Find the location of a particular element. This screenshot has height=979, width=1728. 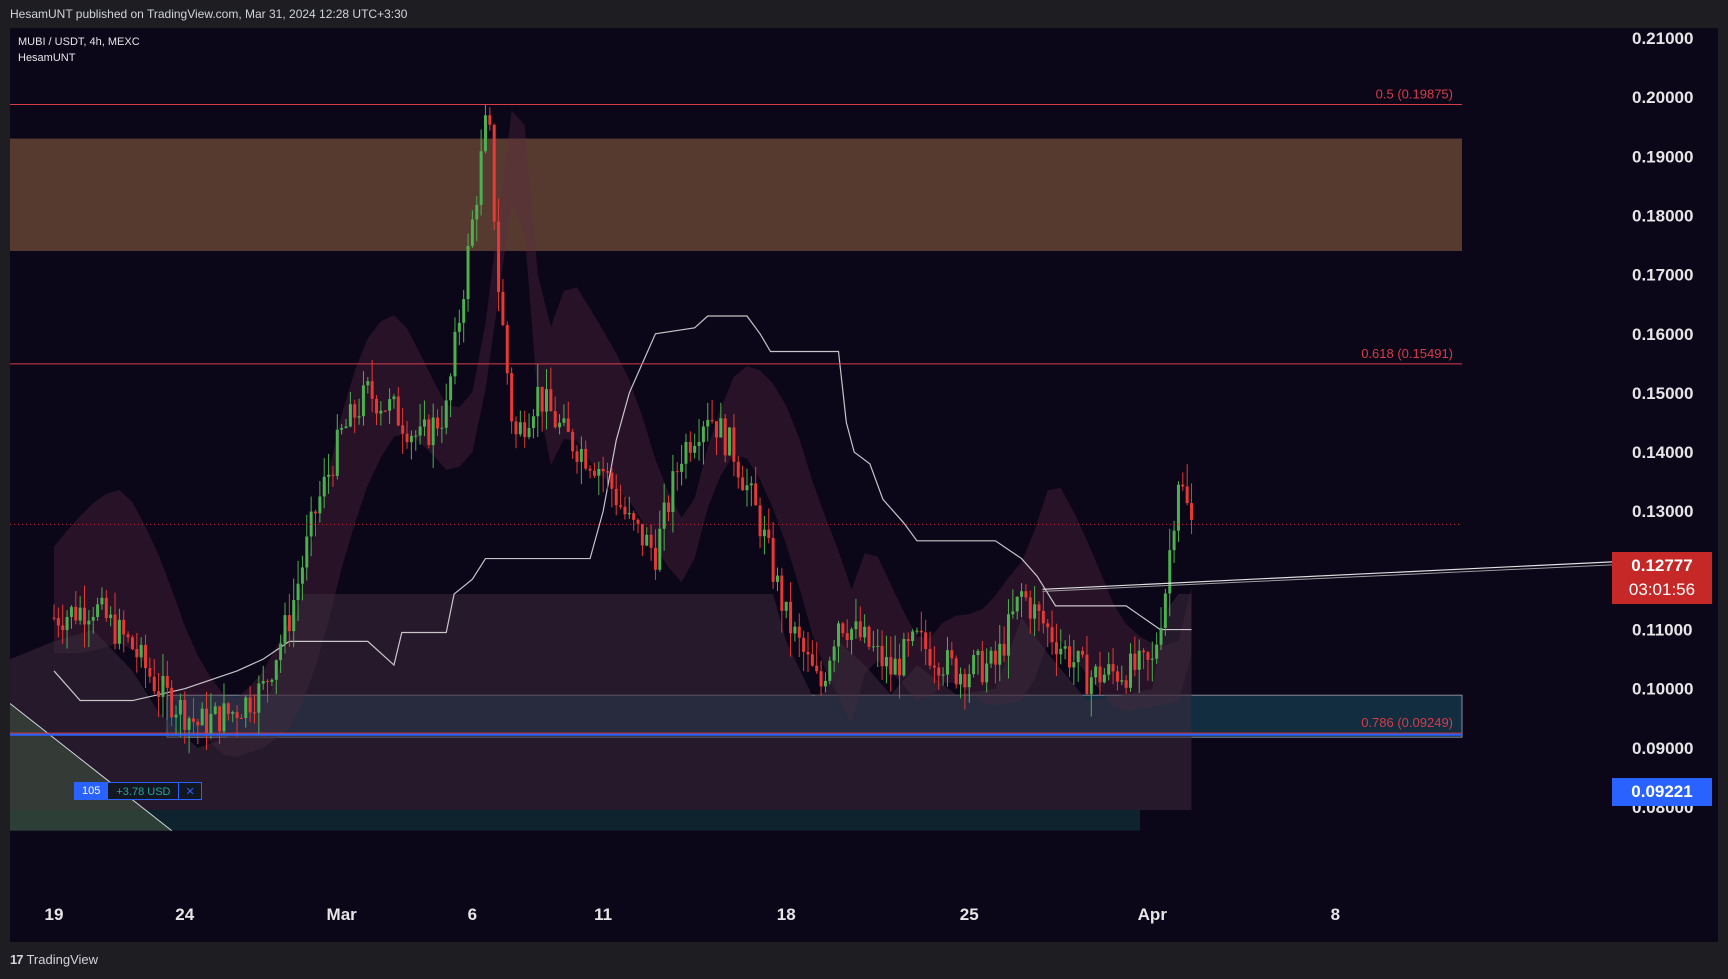

price-tick-label: 0.21000 is located at coordinates (1662, 38).